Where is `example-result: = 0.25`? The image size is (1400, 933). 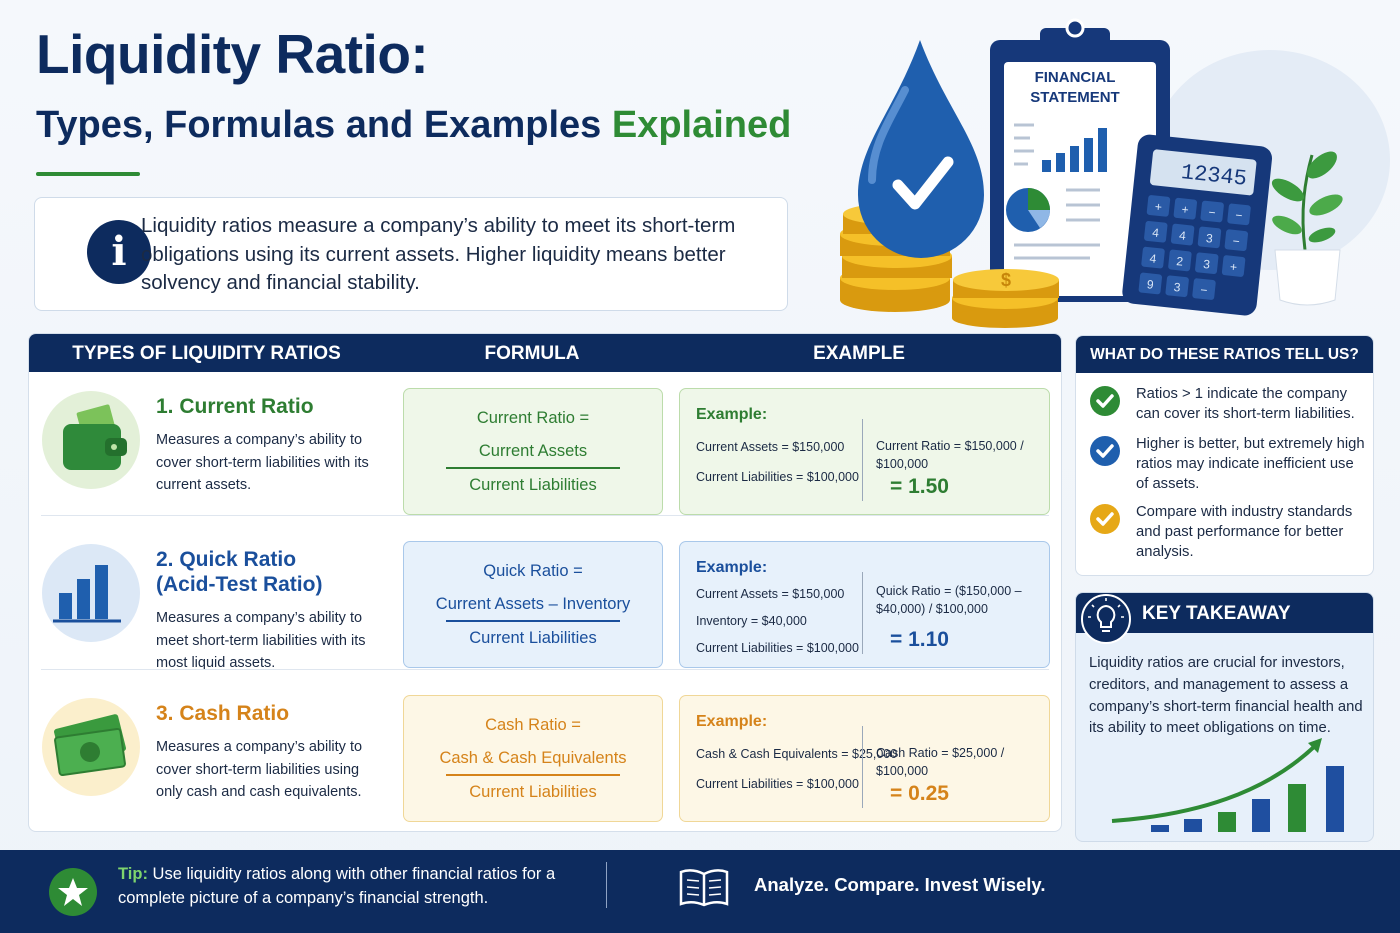
example-result: = 0.25 is located at coordinates (919, 793).